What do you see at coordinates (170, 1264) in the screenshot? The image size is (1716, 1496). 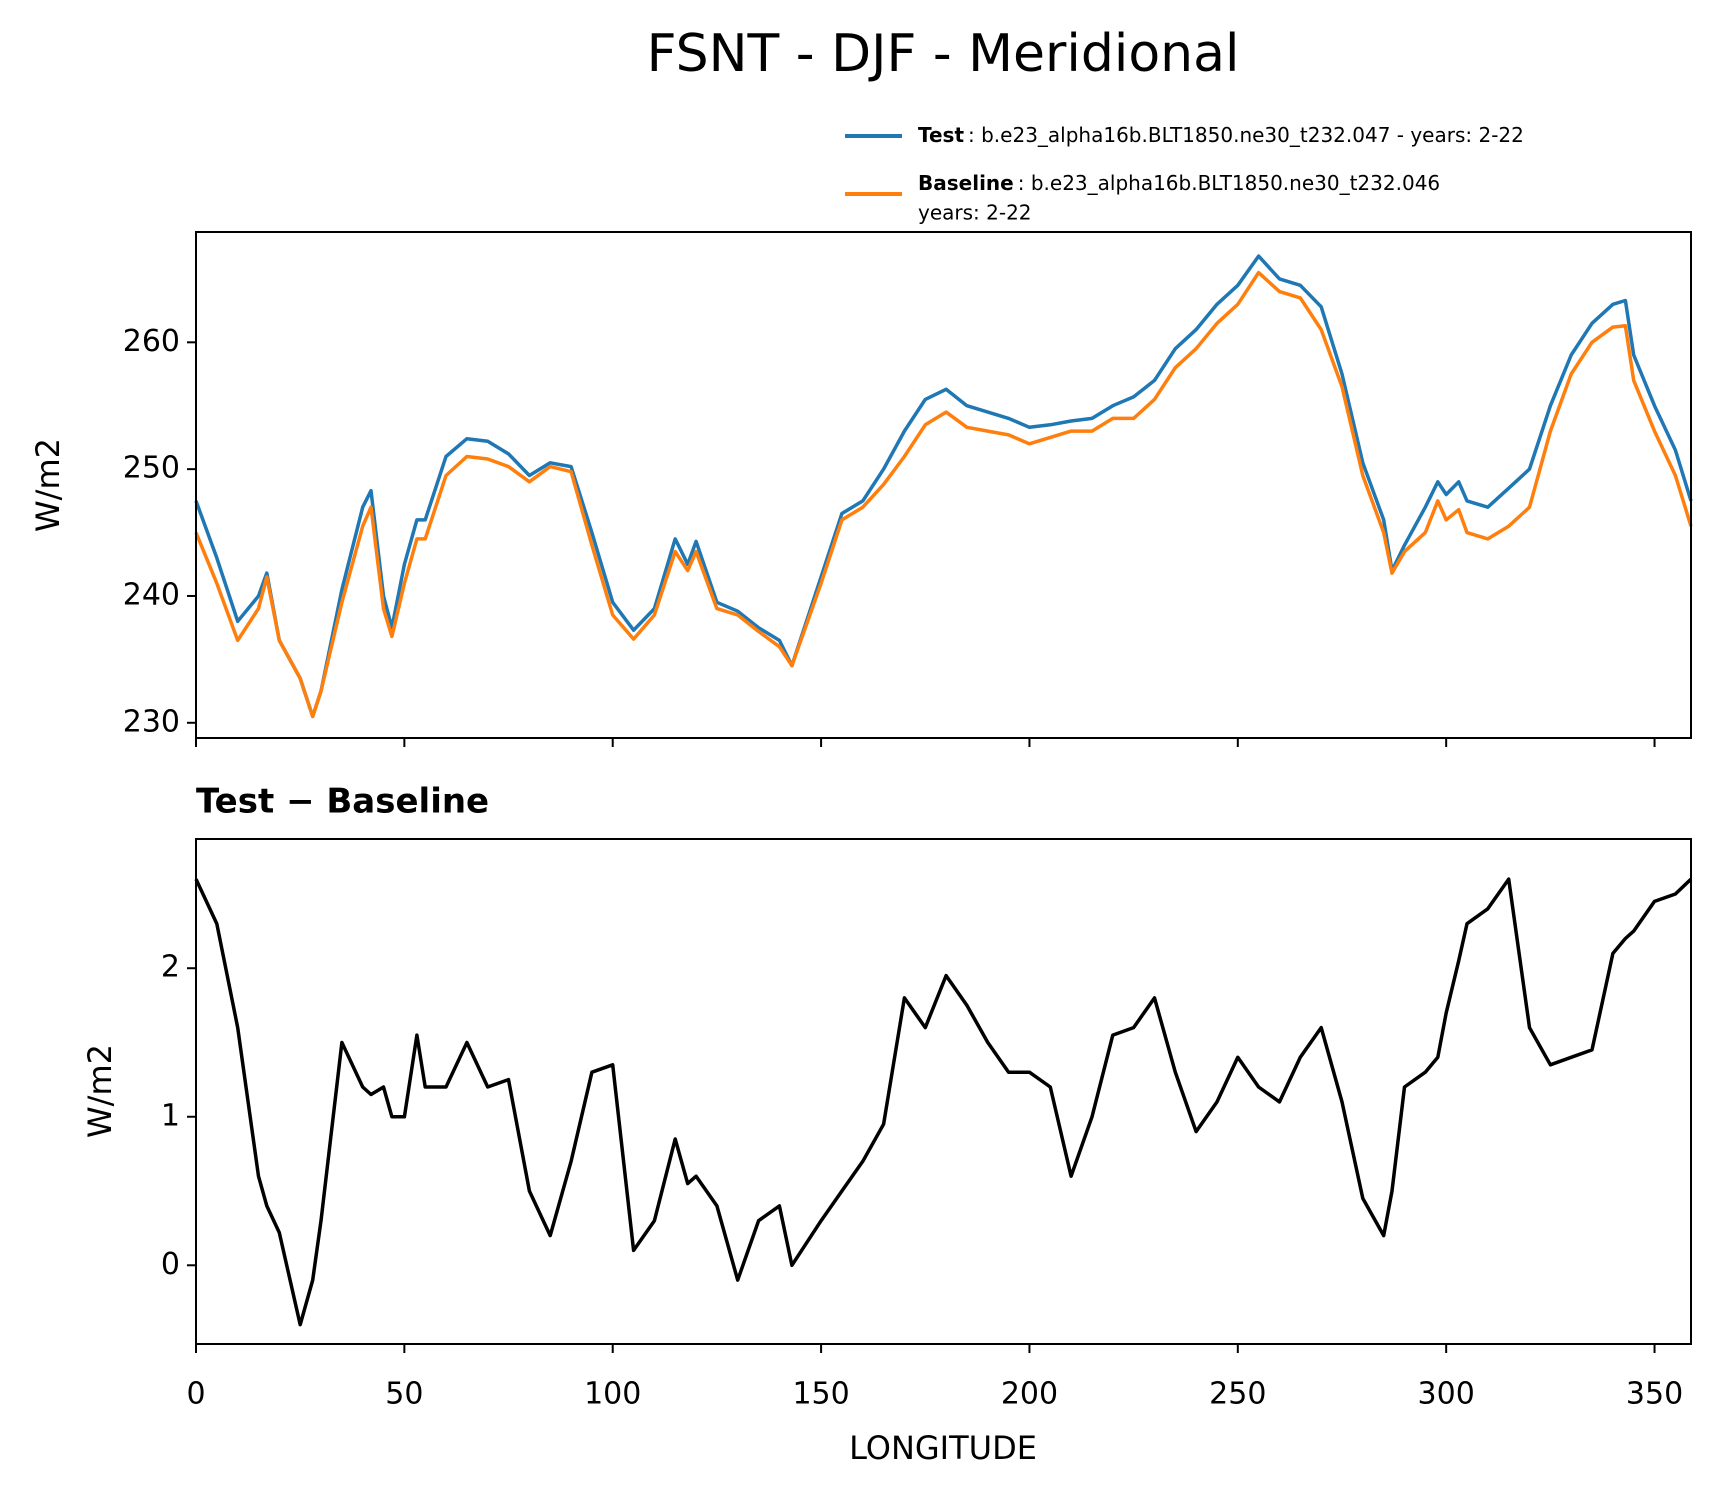 I see `y-tick-label: 0` at bounding box center [170, 1264].